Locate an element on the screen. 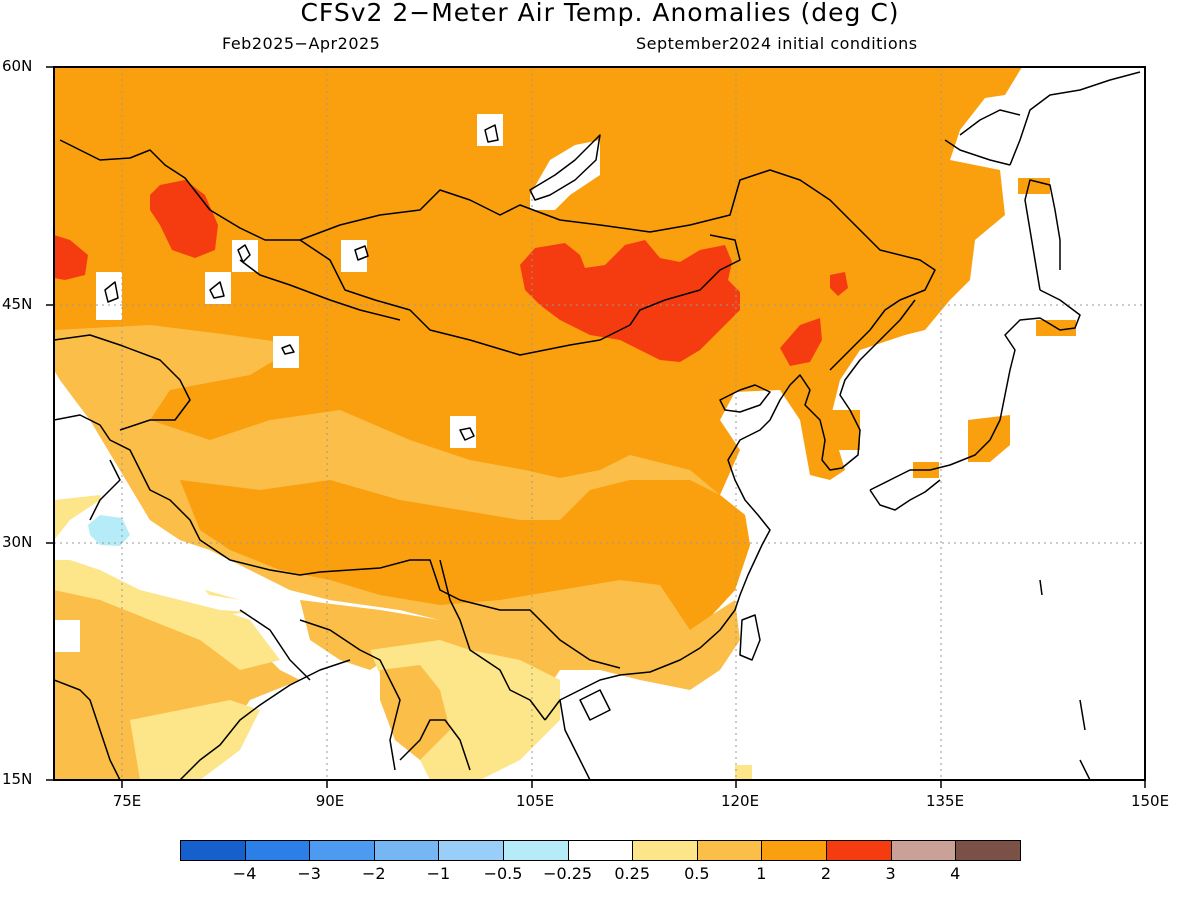 This screenshot has width=1200, height=900. lat-label-30n: 30N is located at coordinates (17, 542).